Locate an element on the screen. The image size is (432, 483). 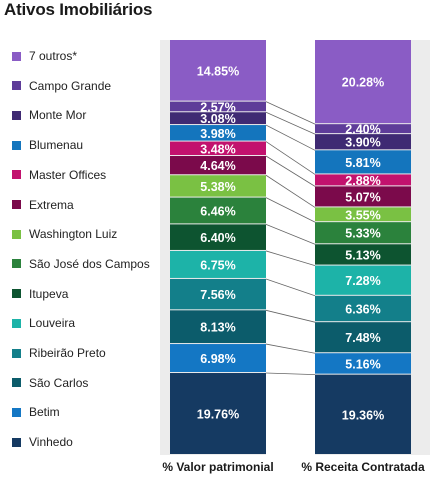
data-label: 7.48% is located at coordinates (362, 338).